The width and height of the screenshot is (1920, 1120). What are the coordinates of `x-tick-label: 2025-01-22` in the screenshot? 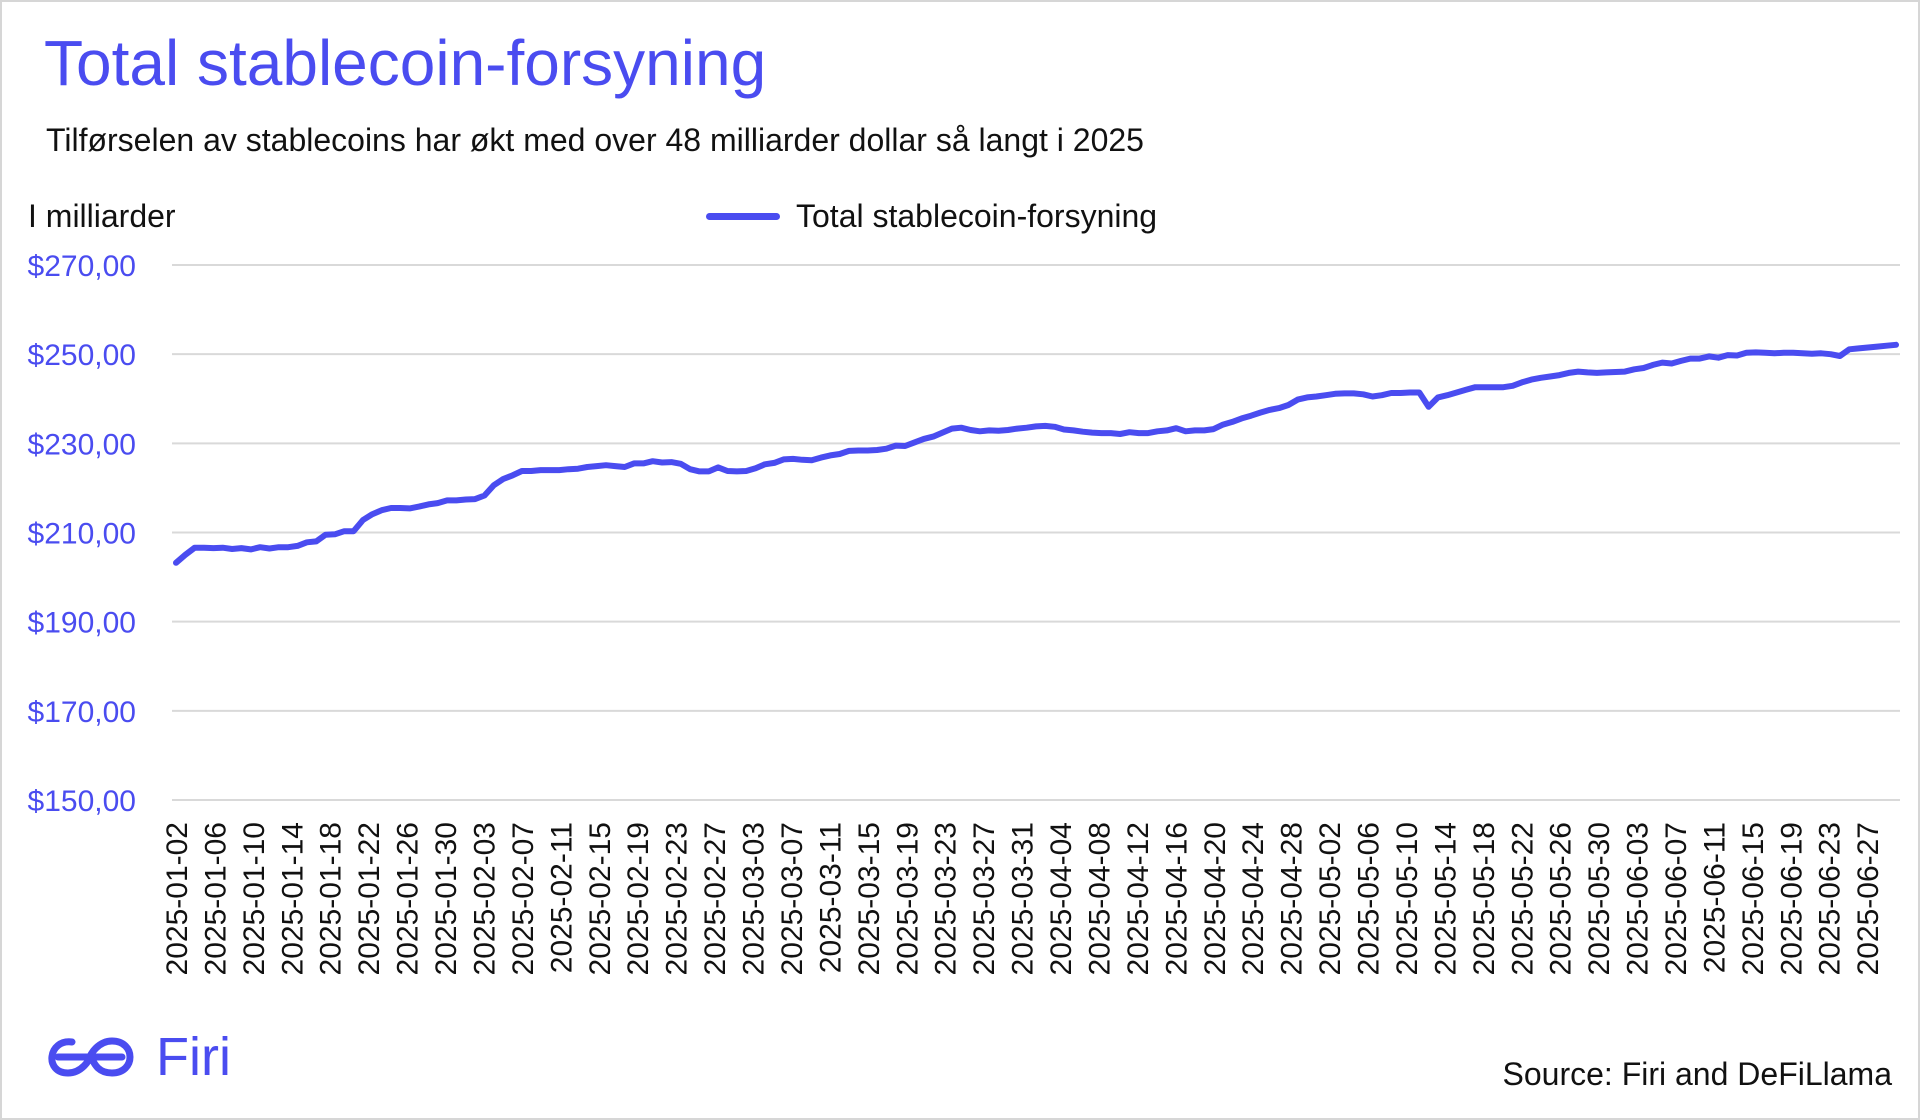 It's located at (369, 898).